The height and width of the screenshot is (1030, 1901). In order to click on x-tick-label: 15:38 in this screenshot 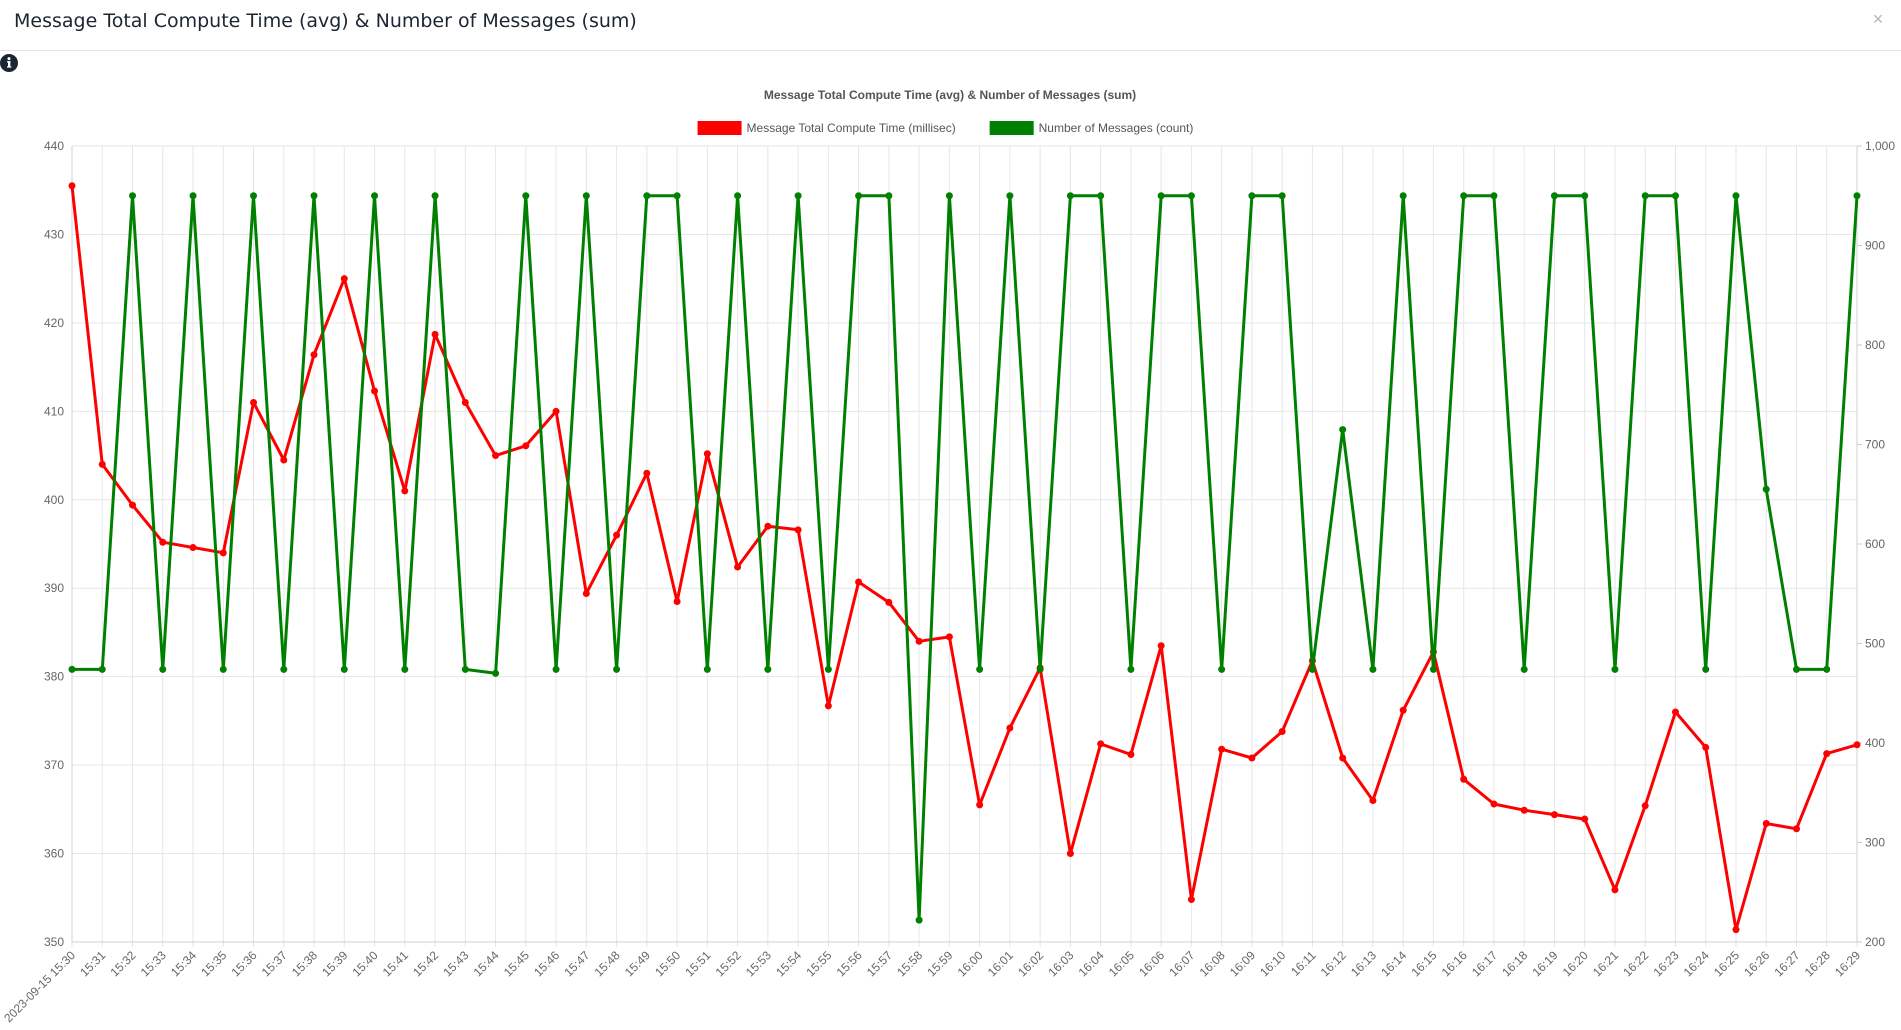, I will do `click(304, 963)`.